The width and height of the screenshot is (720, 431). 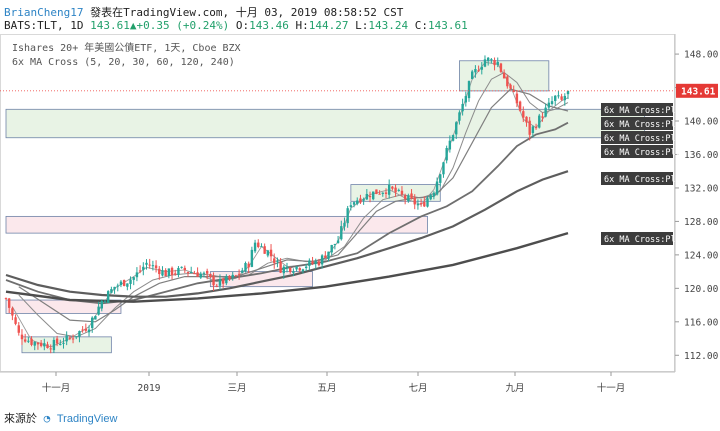 I want to click on time-axis: 十一月 2019 三月 五月 七月 九月 十一月, so click(x=334, y=383).